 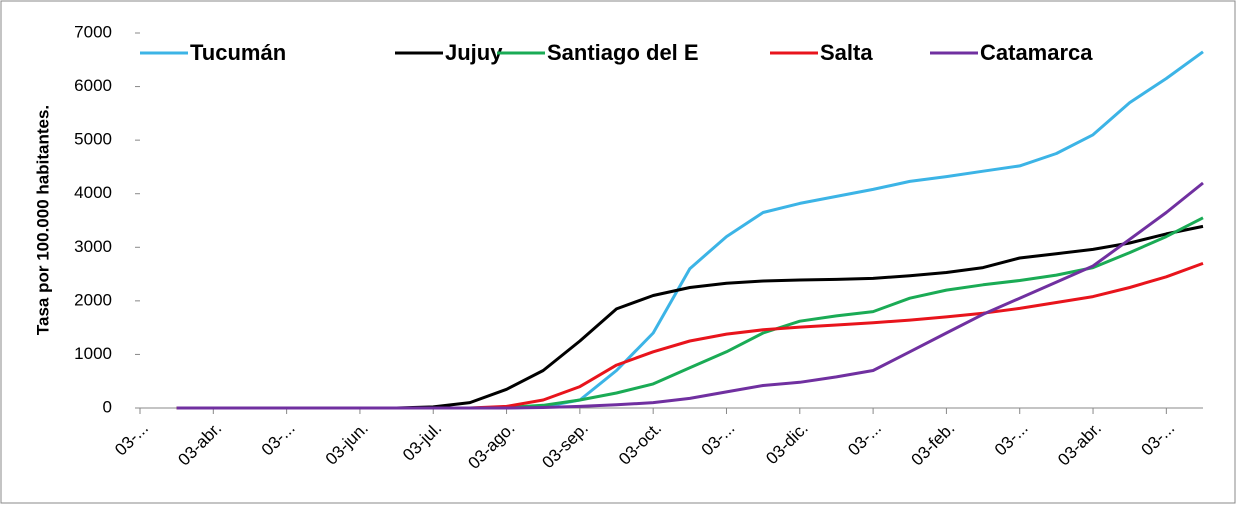 I want to click on y-tick-label: 6000, so click(x=93, y=85).